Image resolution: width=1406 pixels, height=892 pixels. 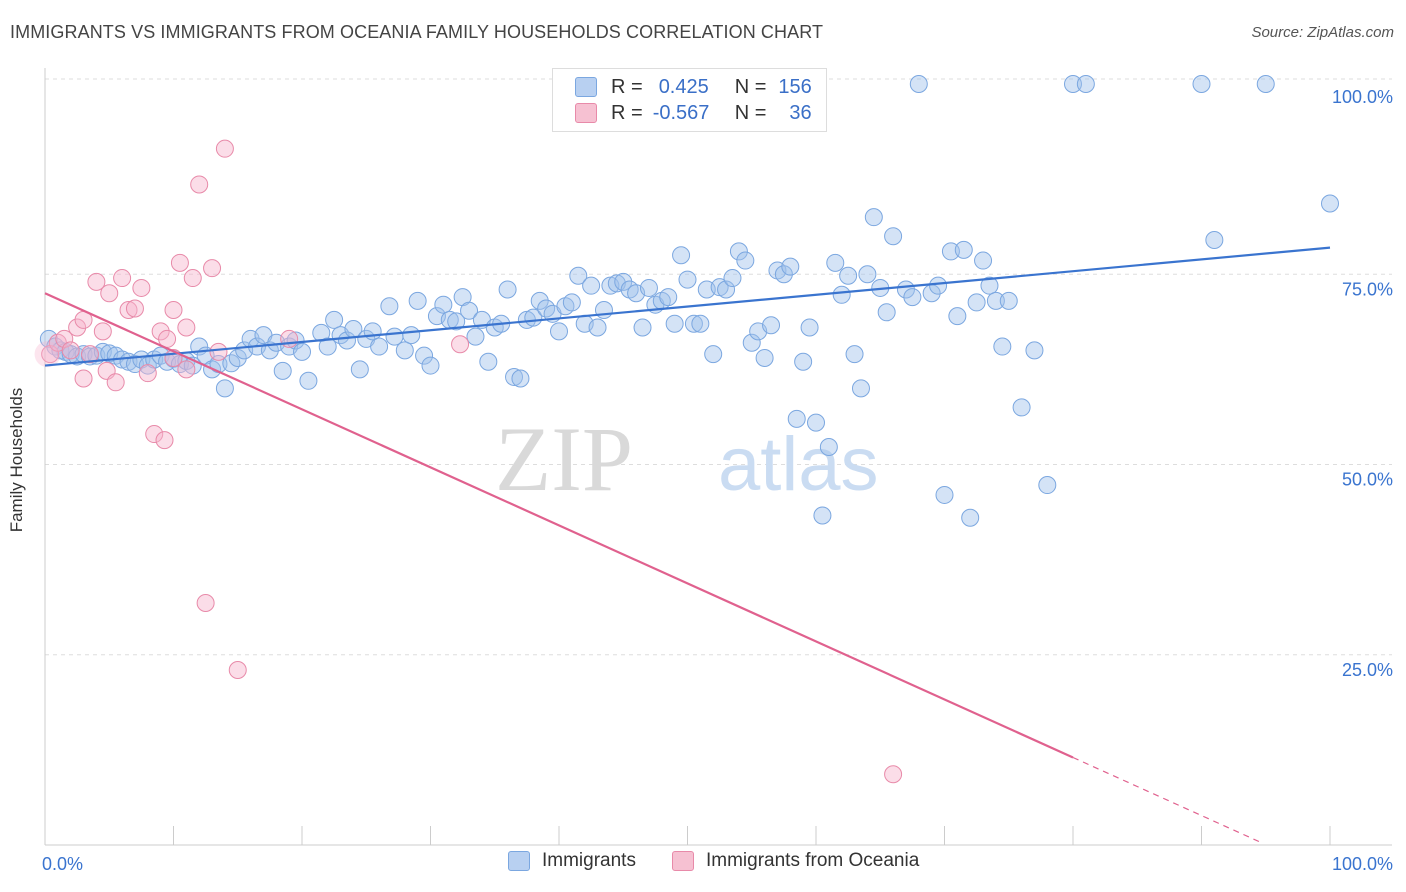 What do you see at coordinates (627, 86) in the screenshot?
I see `legend-r-label: R =` at bounding box center [627, 86].